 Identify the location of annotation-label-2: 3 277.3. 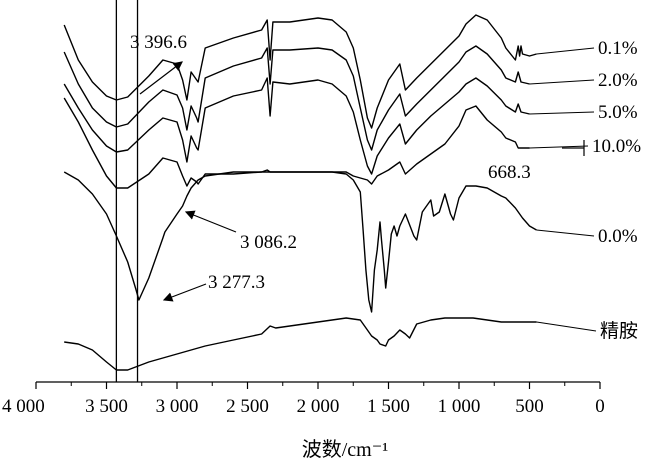
(236, 282).